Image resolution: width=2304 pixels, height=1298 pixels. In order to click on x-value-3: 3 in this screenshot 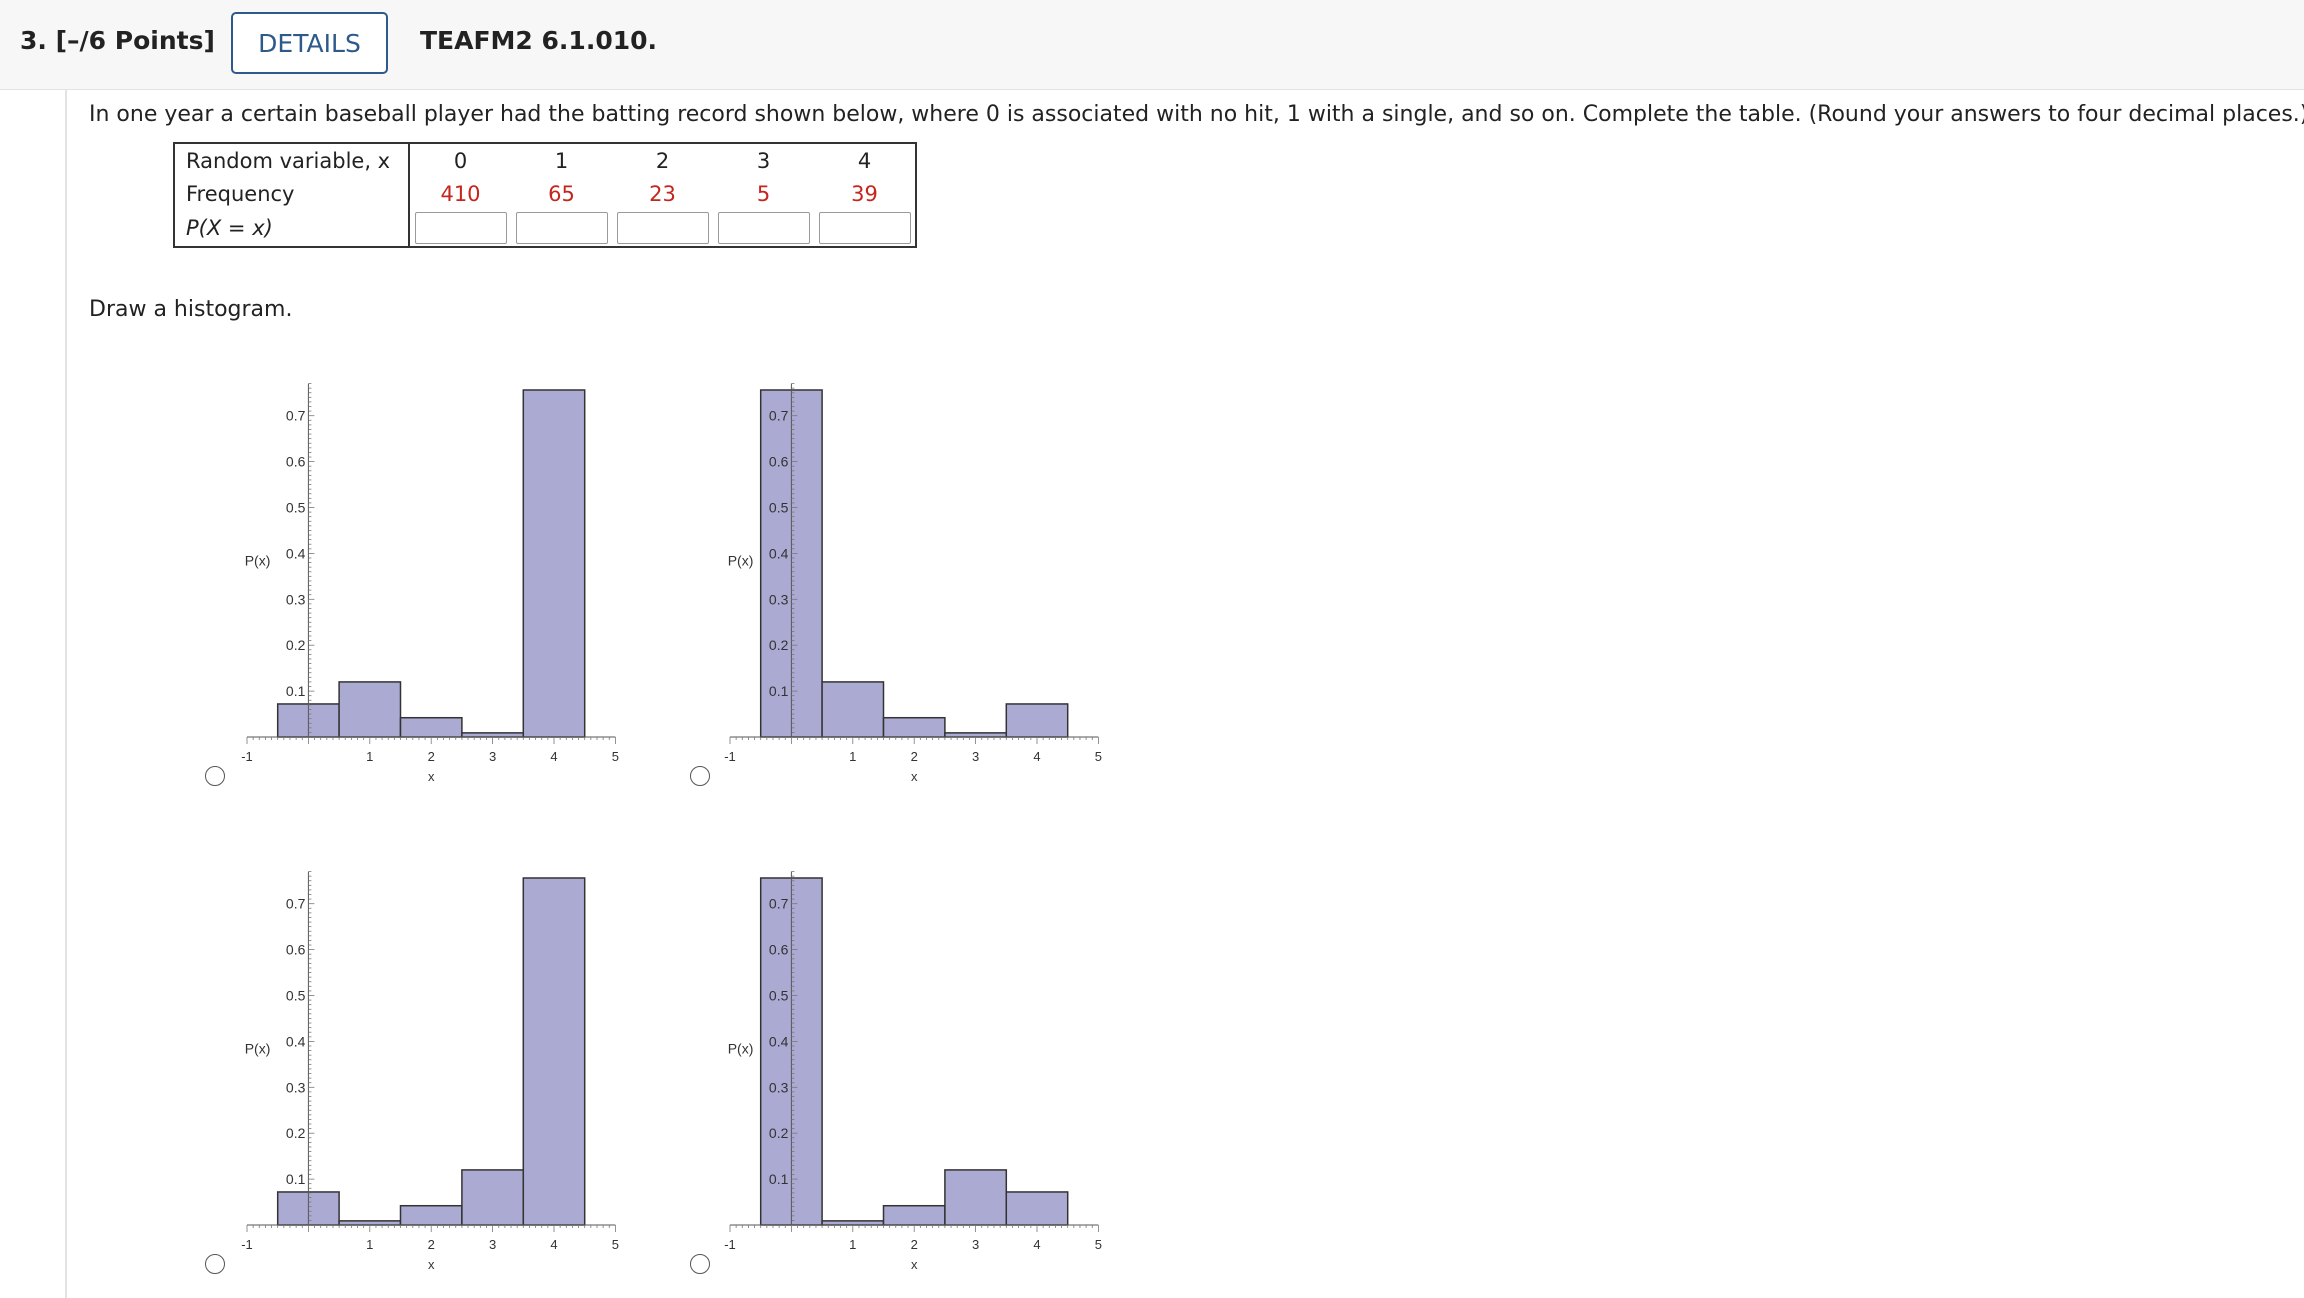, I will do `click(763, 160)`.